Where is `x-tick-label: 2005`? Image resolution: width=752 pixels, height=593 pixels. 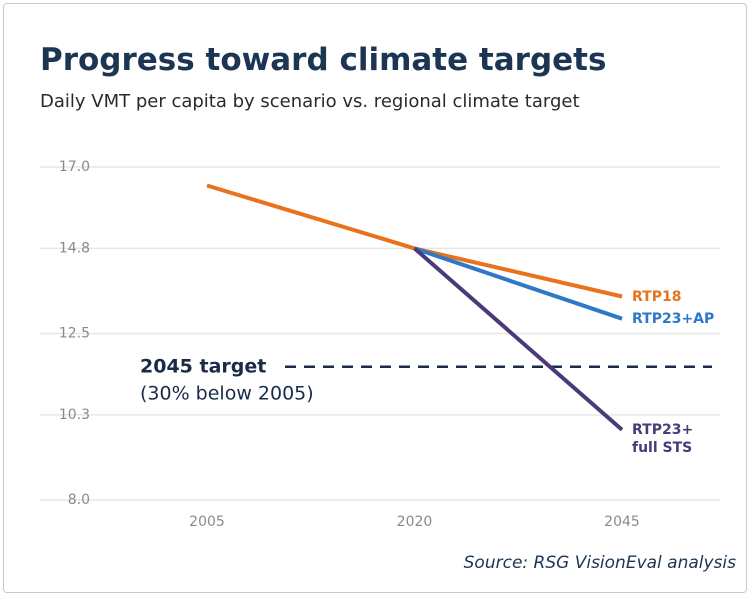 x-tick-label: 2005 is located at coordinates (207, 522).